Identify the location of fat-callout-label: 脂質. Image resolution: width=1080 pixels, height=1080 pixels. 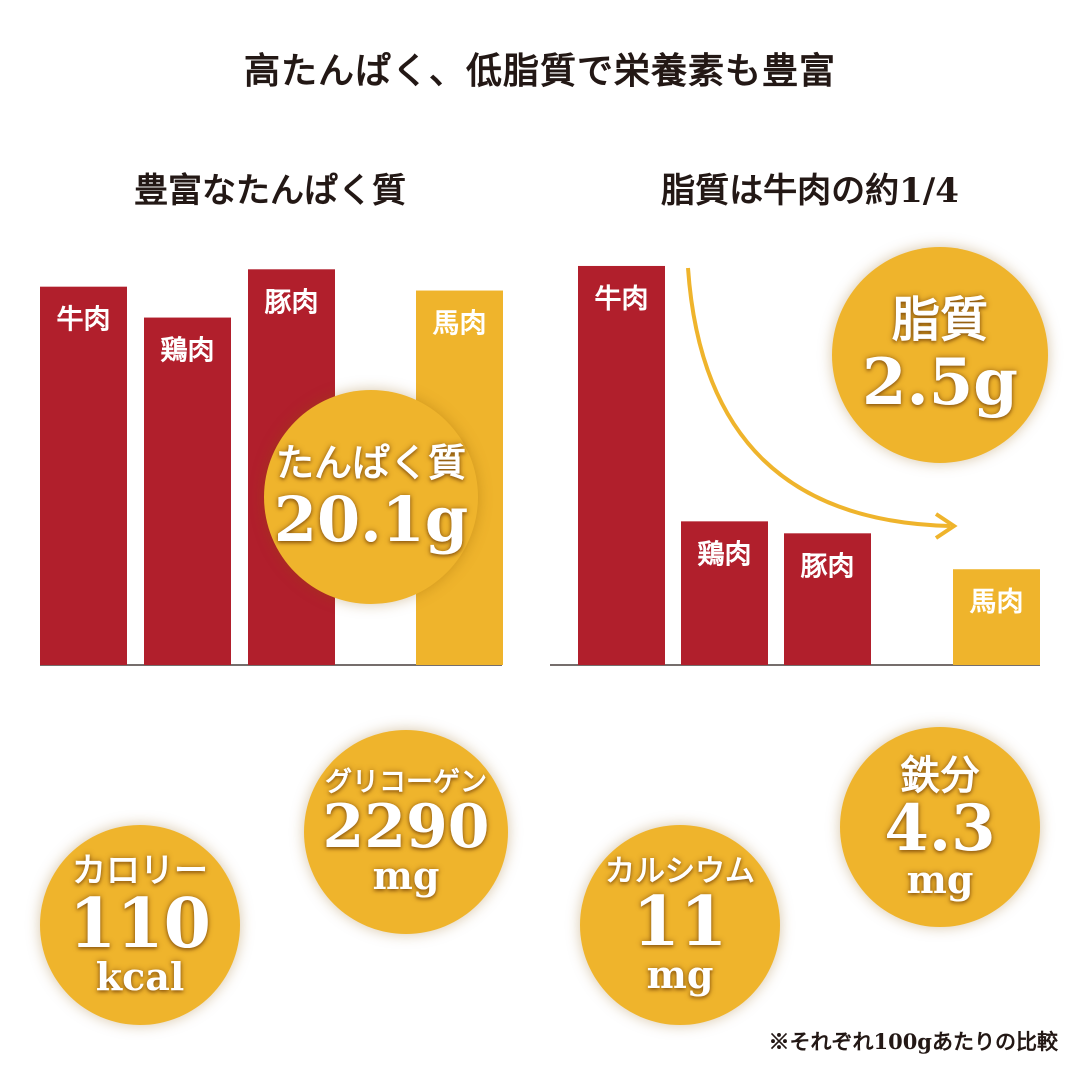
(939, 319).